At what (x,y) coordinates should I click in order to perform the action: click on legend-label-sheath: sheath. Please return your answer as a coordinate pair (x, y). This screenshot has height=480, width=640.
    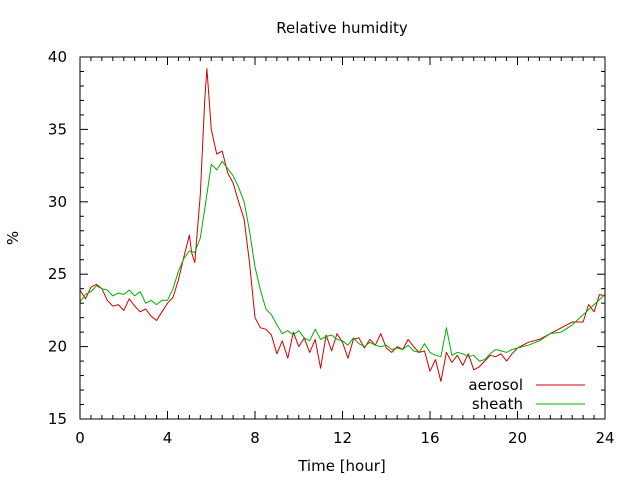
    Looking at the image, I should click on (497, 404).